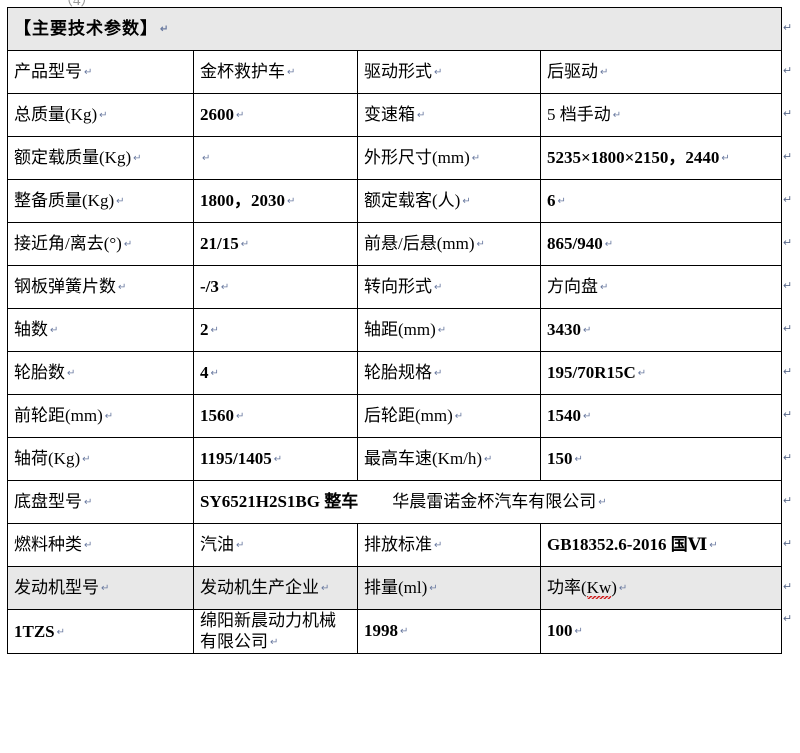  Describe the element at coordinates (275, 72) in the screenshot. I see `cell-value-product-model: 金杯救护车 ↵` at that location.